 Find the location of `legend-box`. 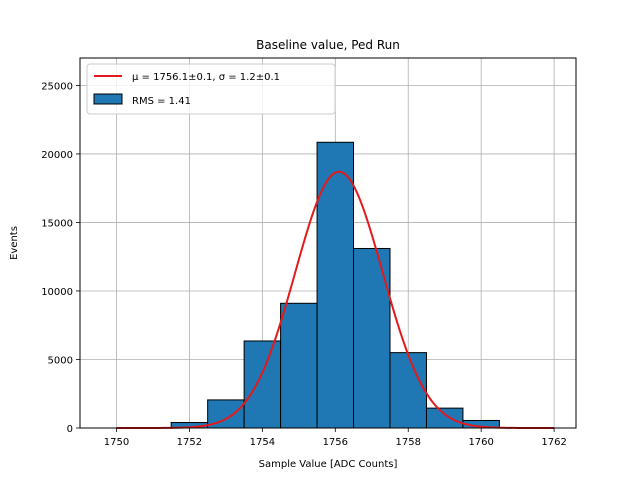

legend-box is located at coordinates (211, 89).